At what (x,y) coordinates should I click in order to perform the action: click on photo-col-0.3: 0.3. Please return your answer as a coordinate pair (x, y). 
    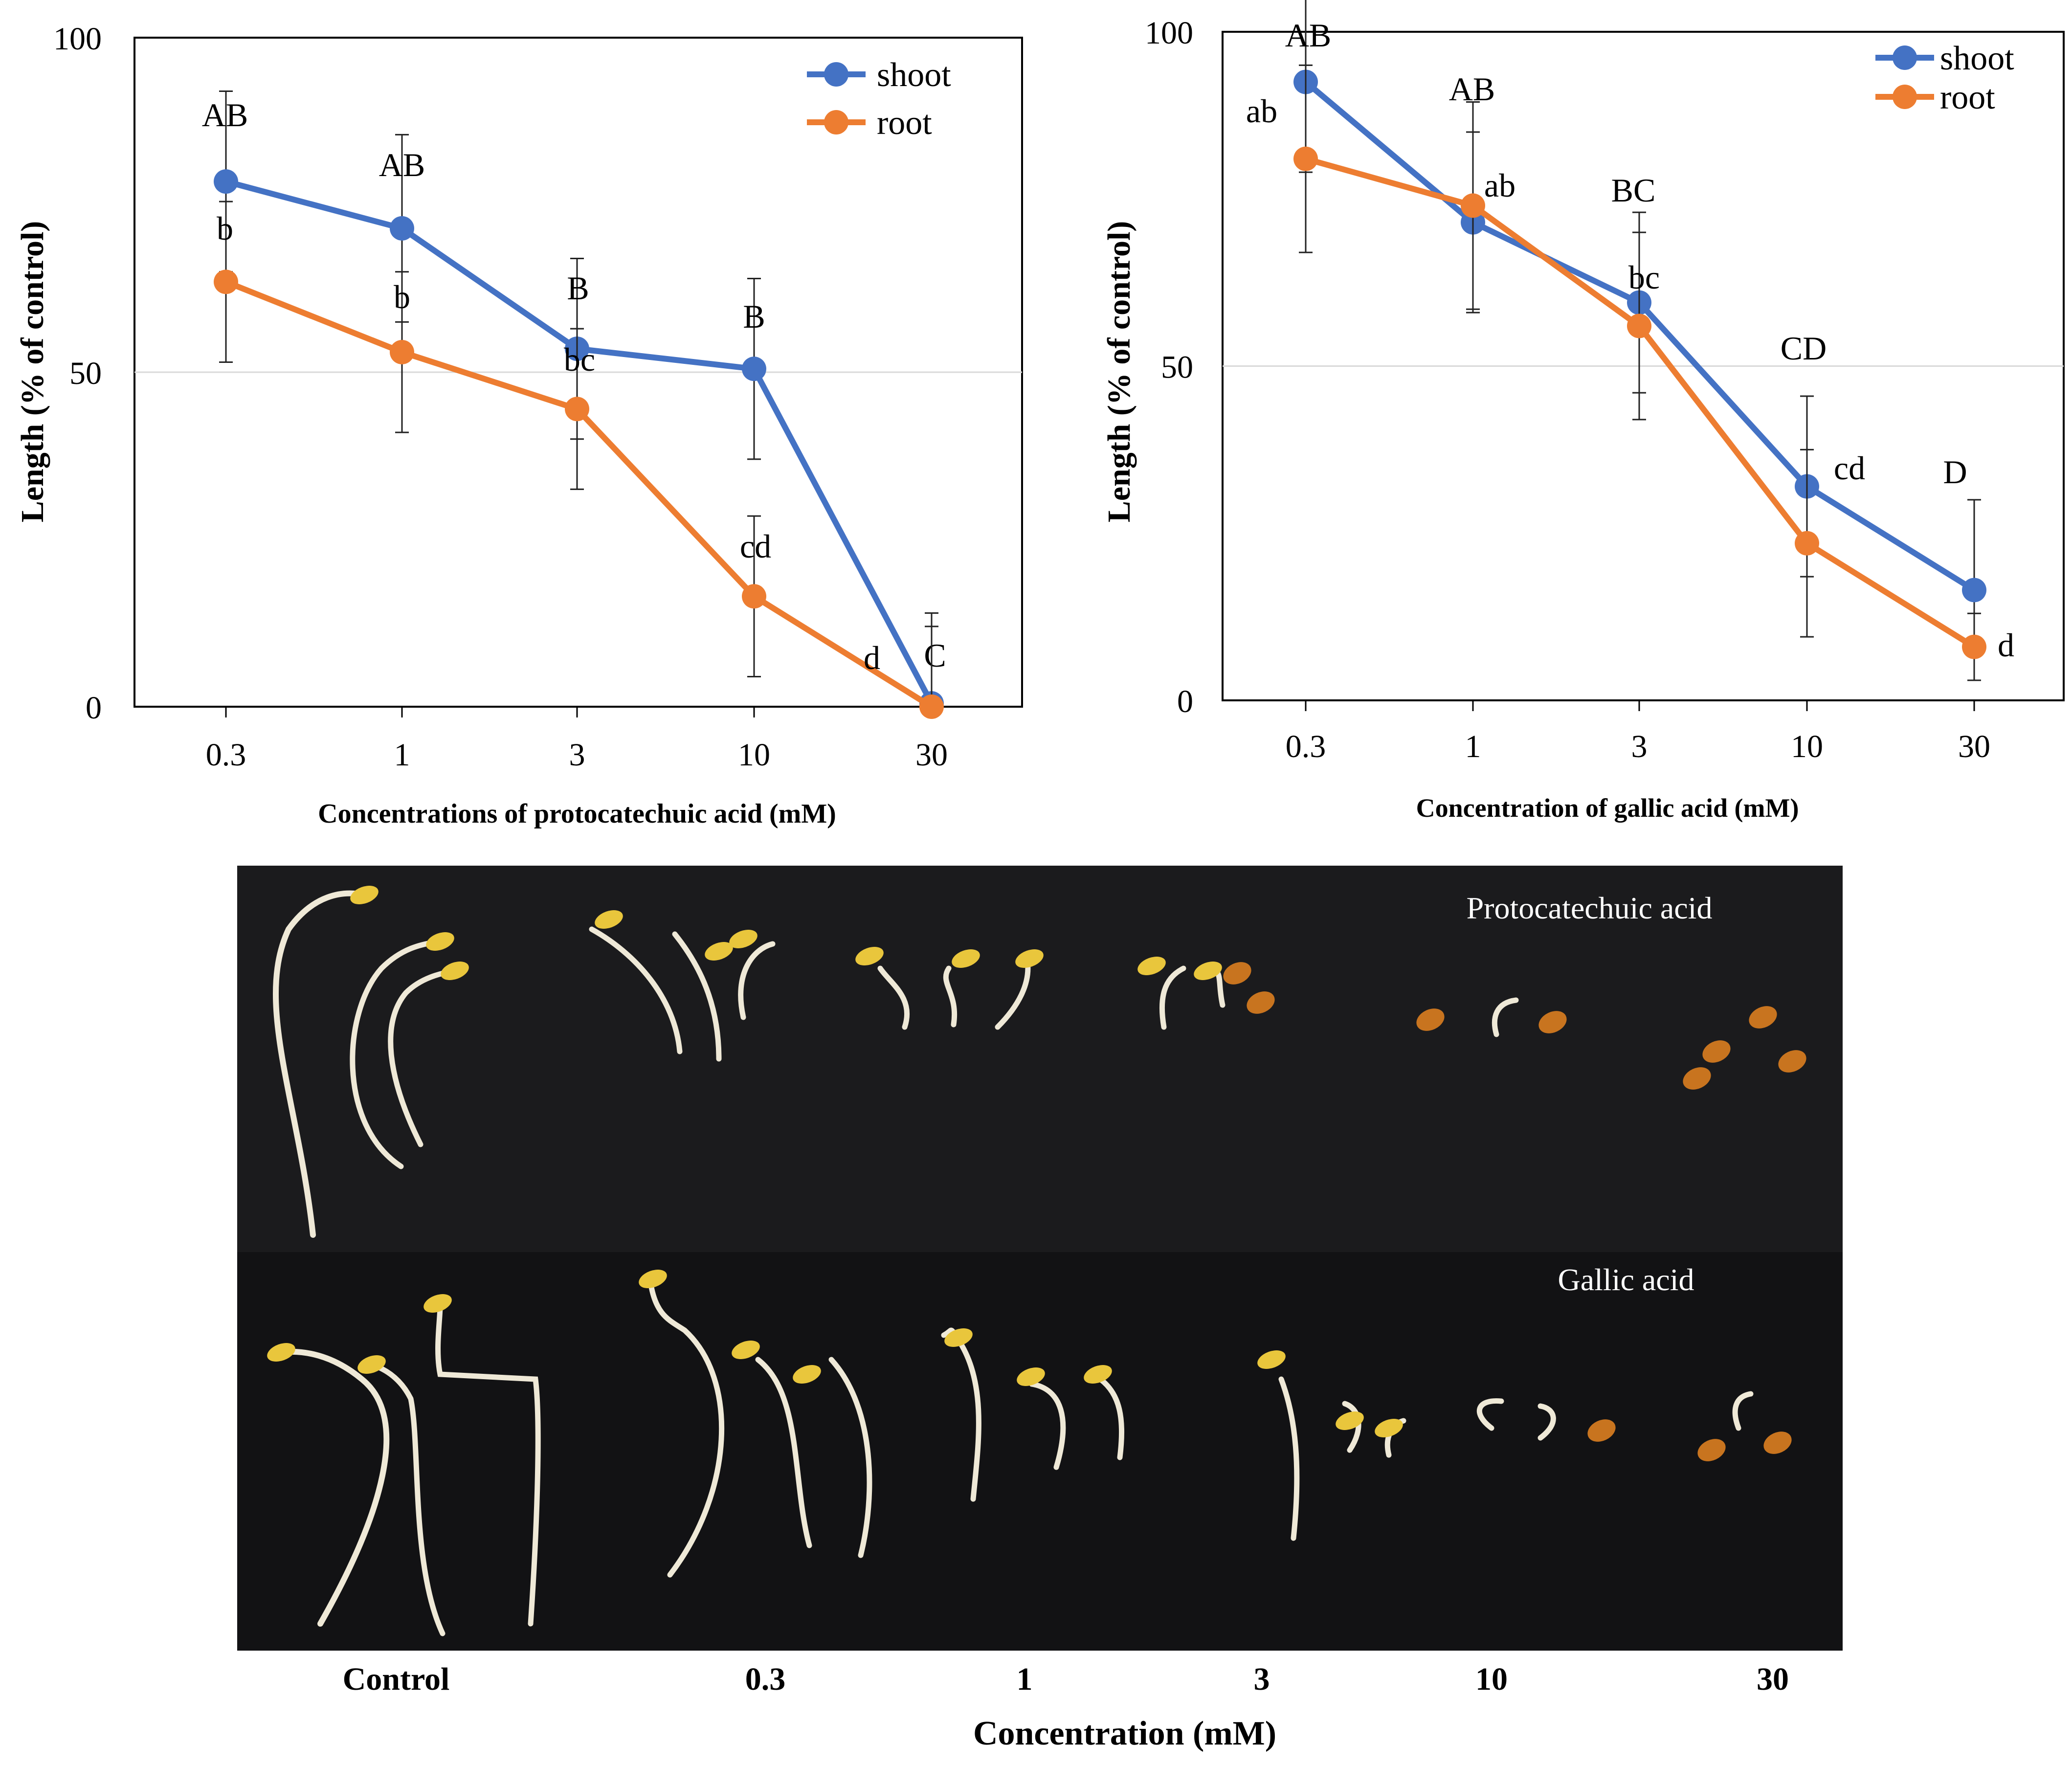
    Looking at the image, I should click on (765, 1679).